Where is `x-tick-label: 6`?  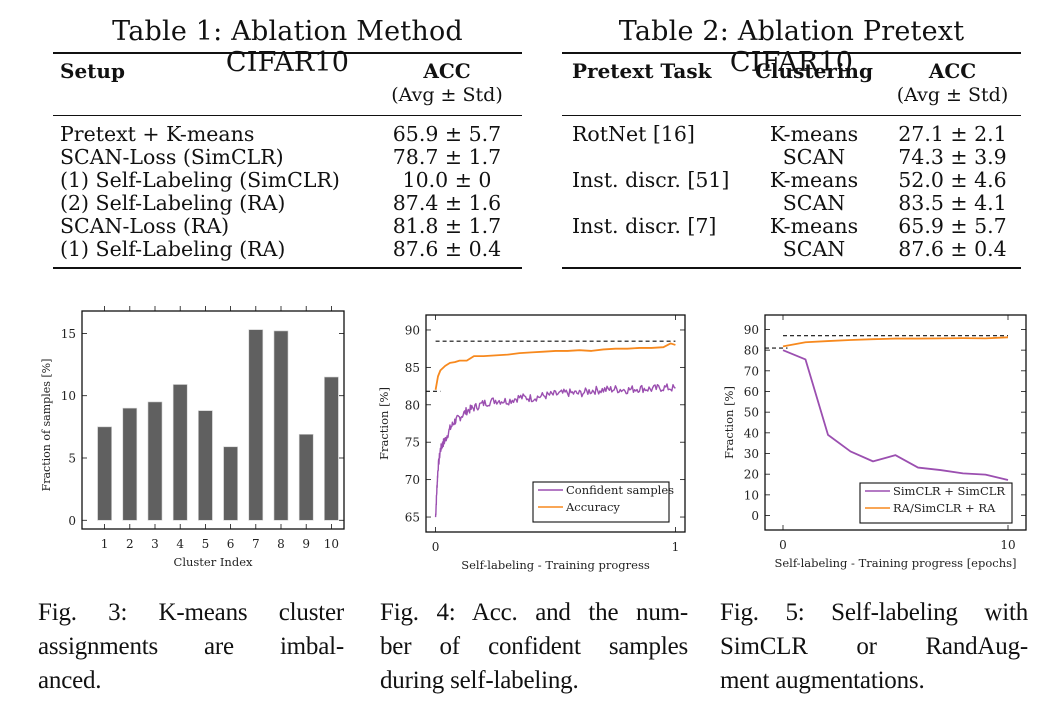
x-tick-label: 6 is located at coordinates (231, 544).